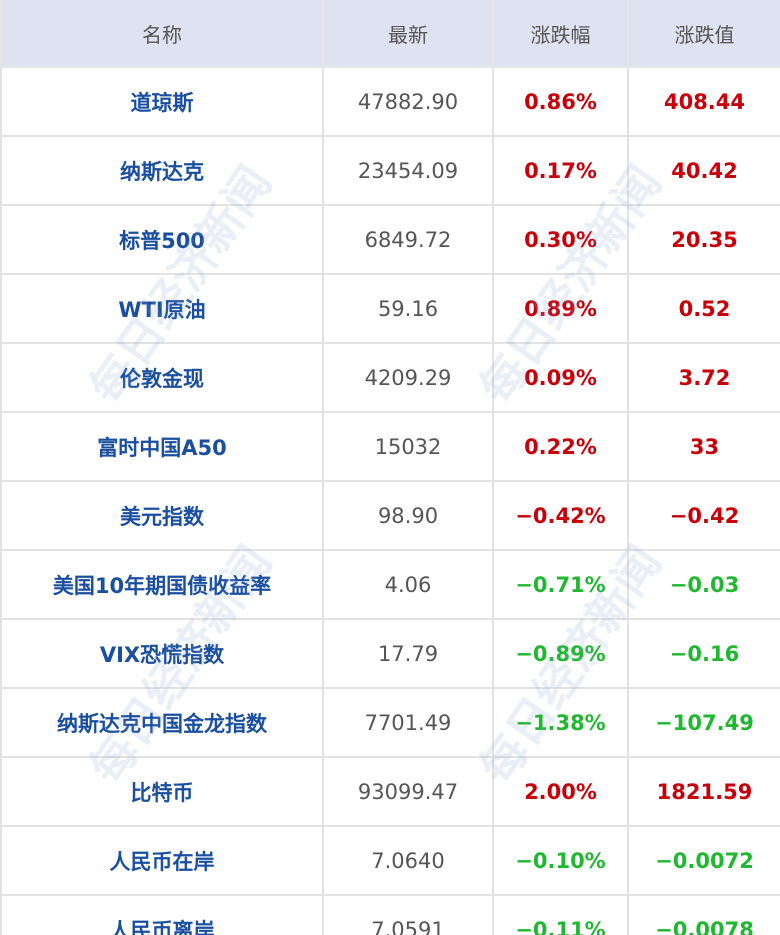 Image resolution: width=780 pixels, height=935 pixels. What do you see at coordinates (560, 34) in the screenshot?
I see `header-pct-change: 涨跌幅` at bounding box center [560, 34].